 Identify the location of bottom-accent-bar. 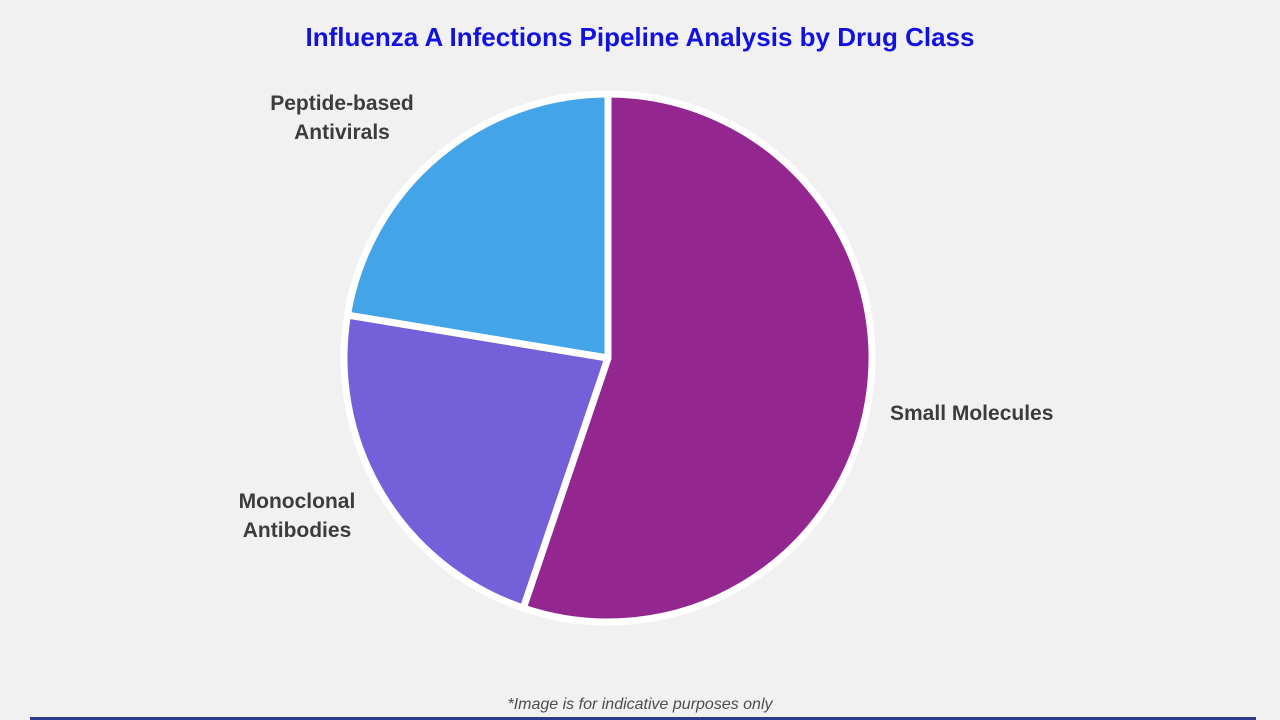
(643, 718).